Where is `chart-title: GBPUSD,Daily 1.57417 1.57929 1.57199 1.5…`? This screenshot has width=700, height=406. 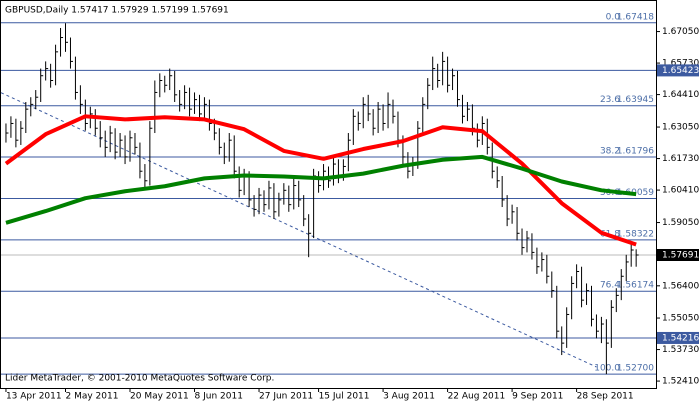
chart-title: GBPUSD,Daily 1.57417 1.57929 1.57199 1.5… is located at coordinates (117, 11).